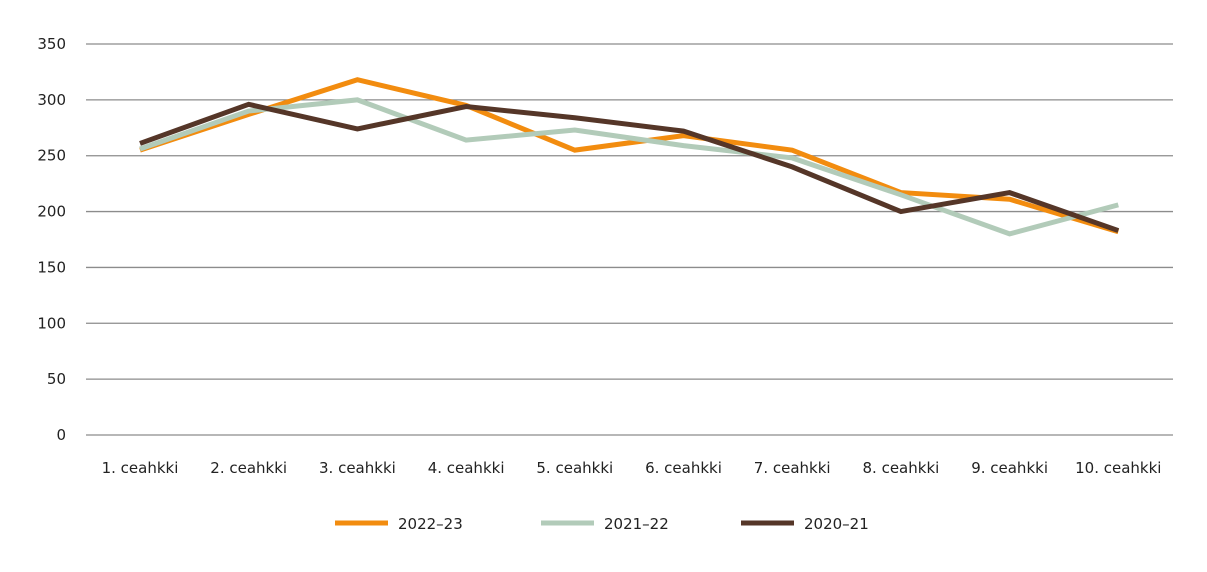  I want to click on y-tick-label: 50, so click(56, 379).